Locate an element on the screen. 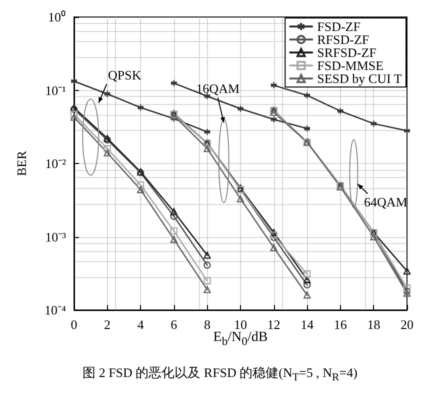  x-tick-label: 8 is located at coordinates (207, 324).